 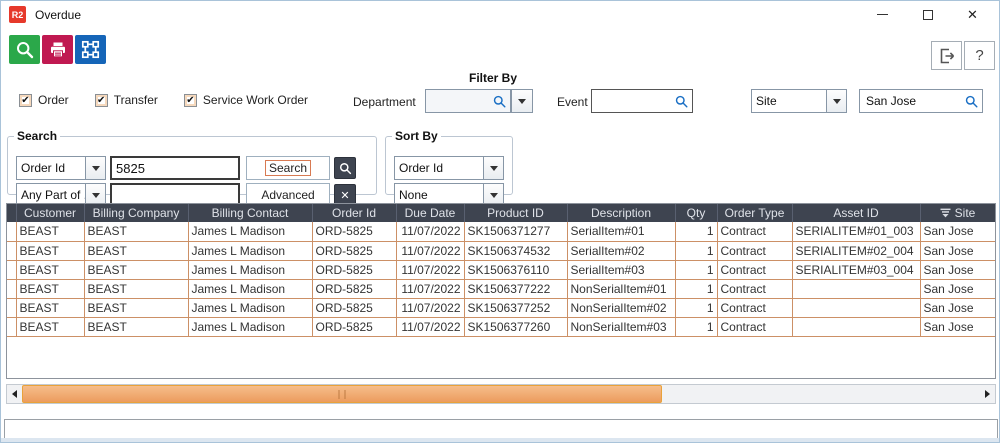 I want to click on cell-asset-id, so click(x=856, y=327).